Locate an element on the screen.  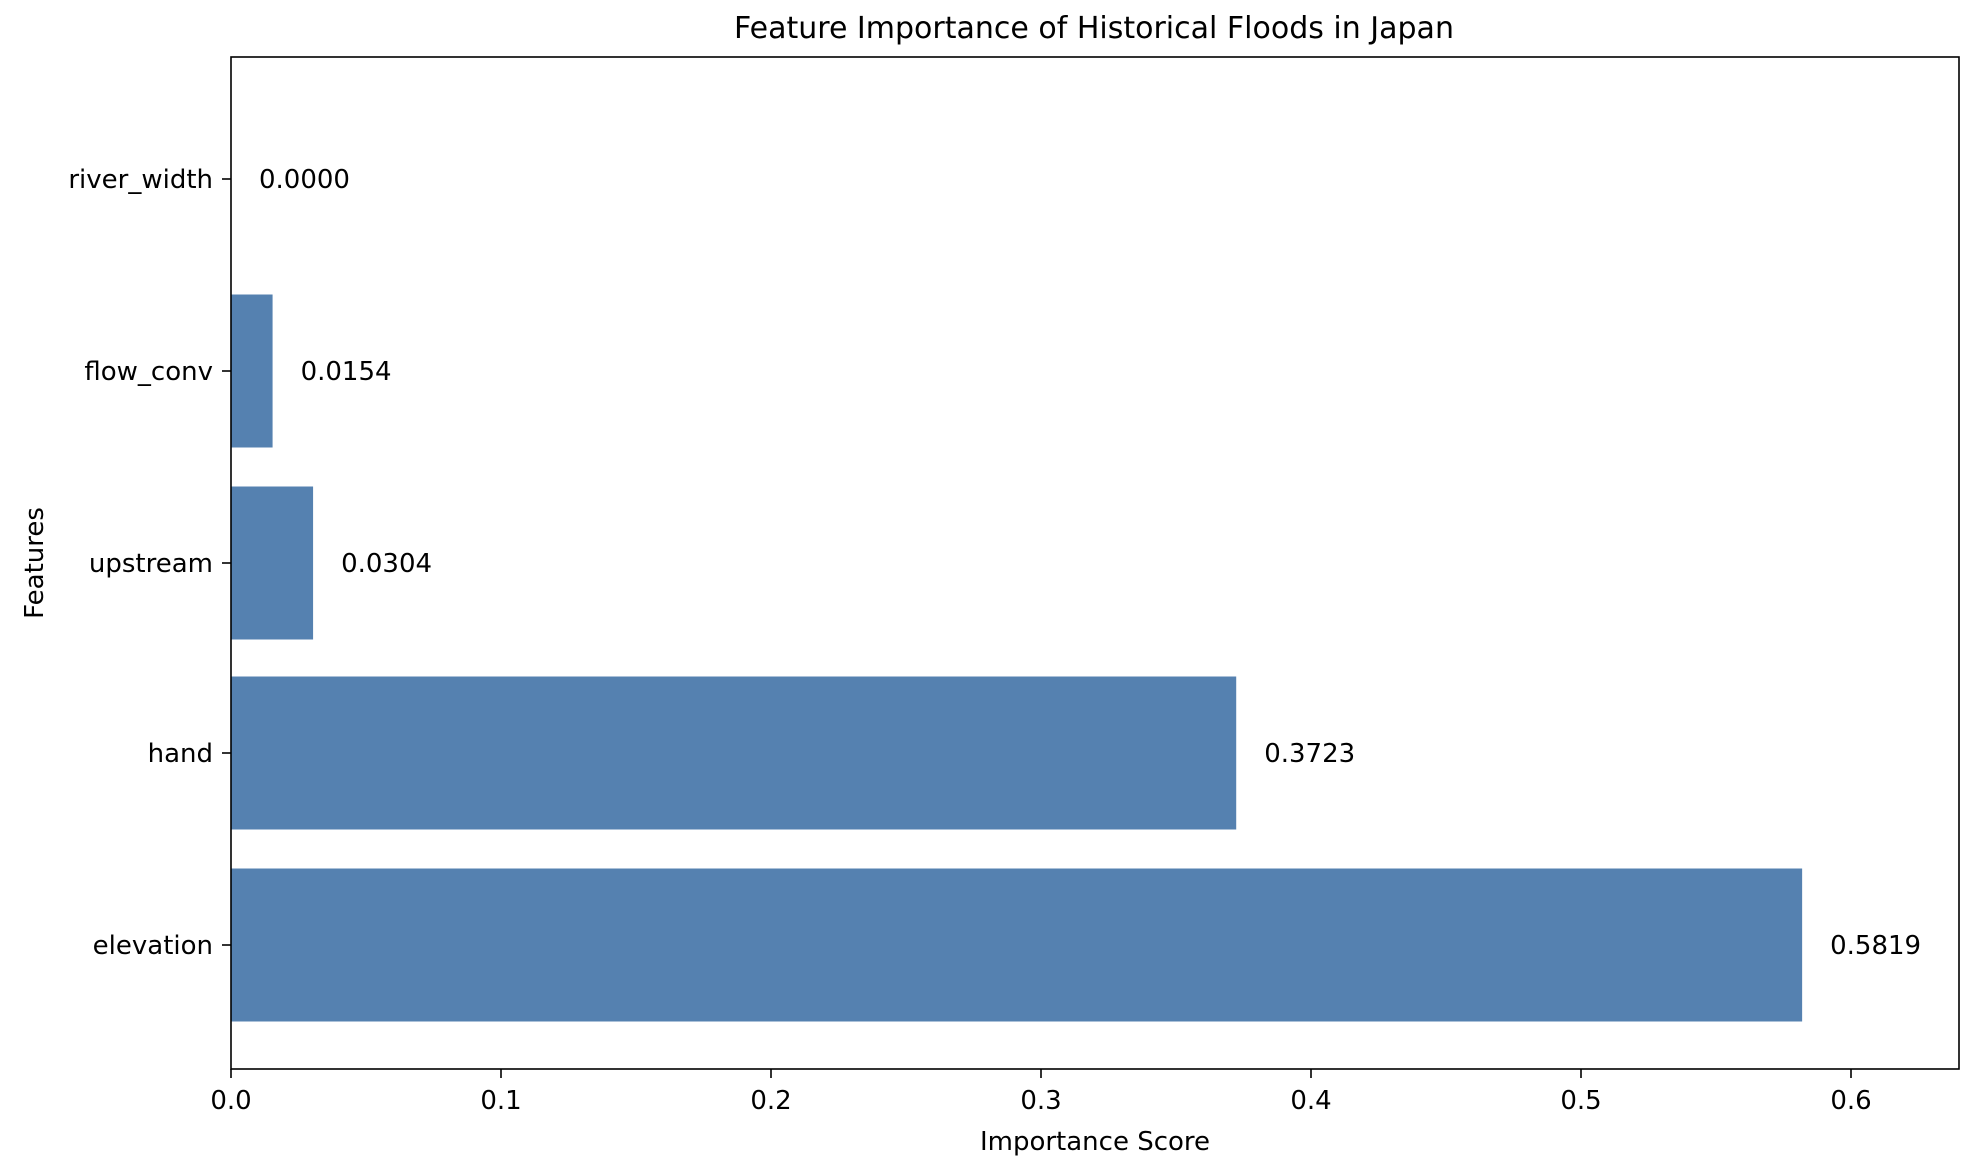
x-tick-label-1: 0.1 is located at coordinates (500, 1101).